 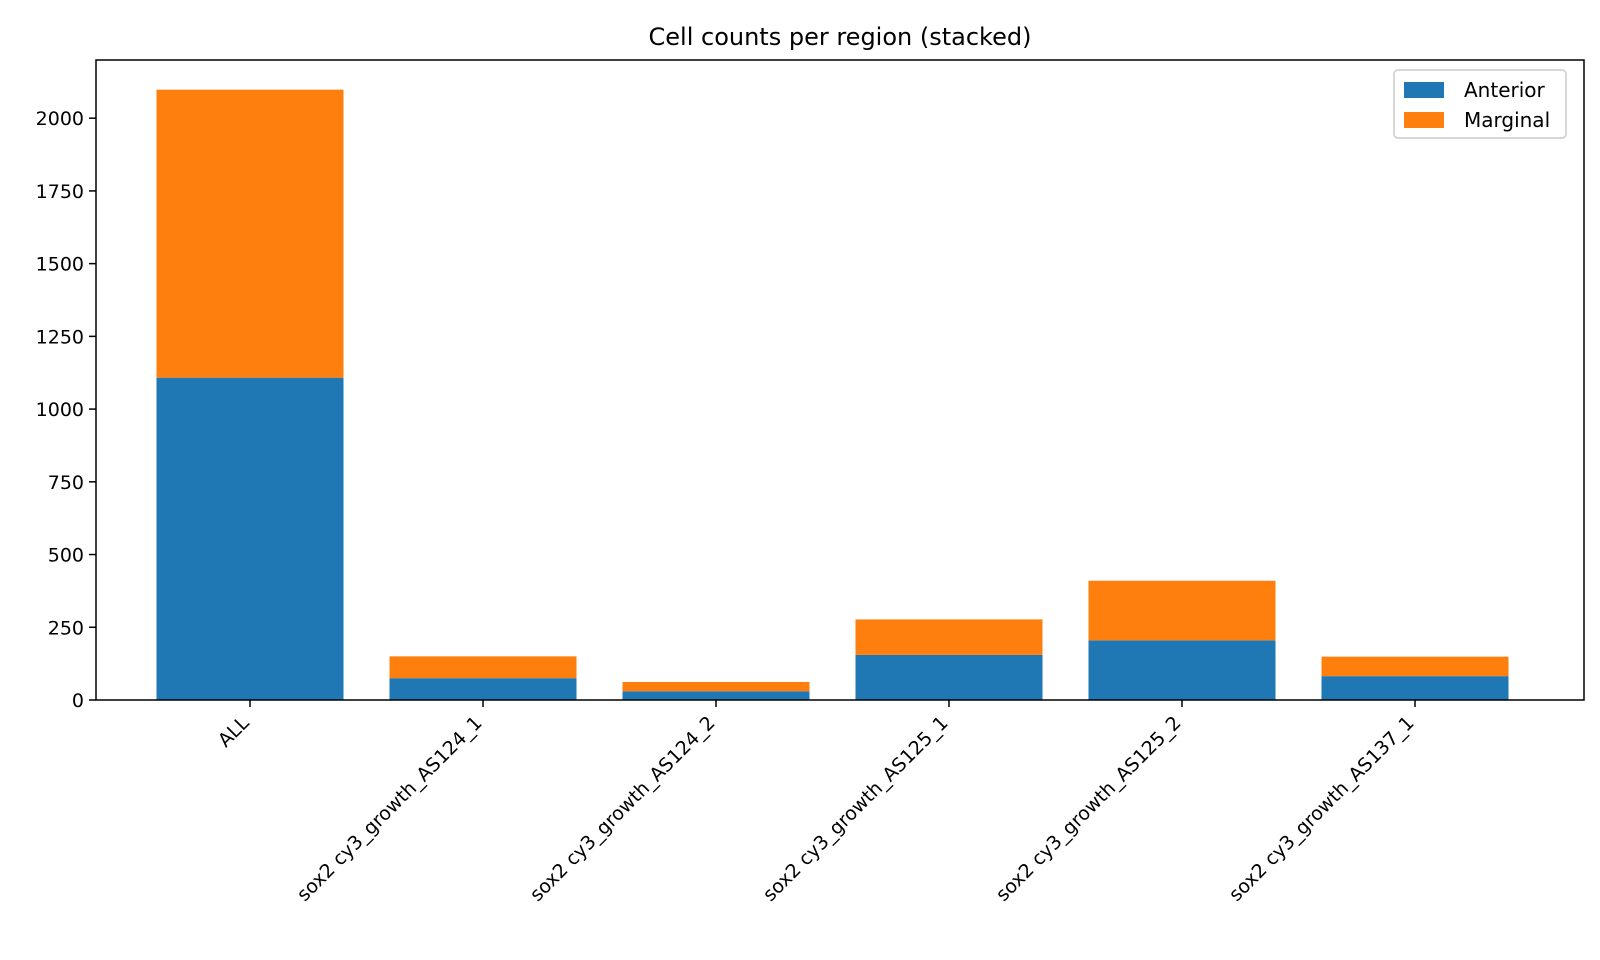 What do you see at coordinates (1505, 90) in the screenshot?
I see `legend-label-anterior: Anterior` at bounding box center [1505, 90].